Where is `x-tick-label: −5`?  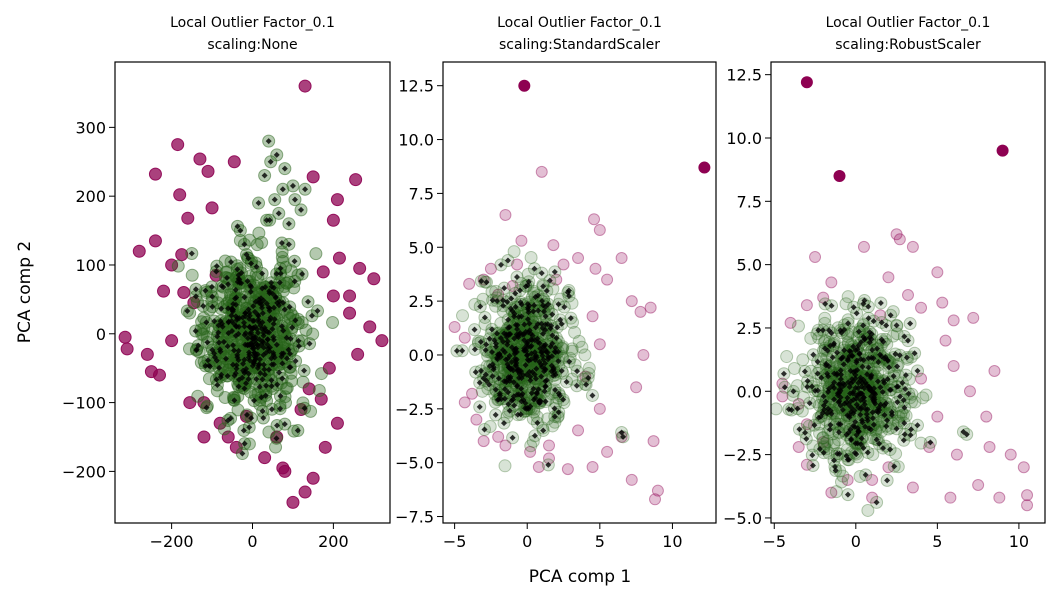
x-tick-label: −5 is located at coordinates (455, 541).